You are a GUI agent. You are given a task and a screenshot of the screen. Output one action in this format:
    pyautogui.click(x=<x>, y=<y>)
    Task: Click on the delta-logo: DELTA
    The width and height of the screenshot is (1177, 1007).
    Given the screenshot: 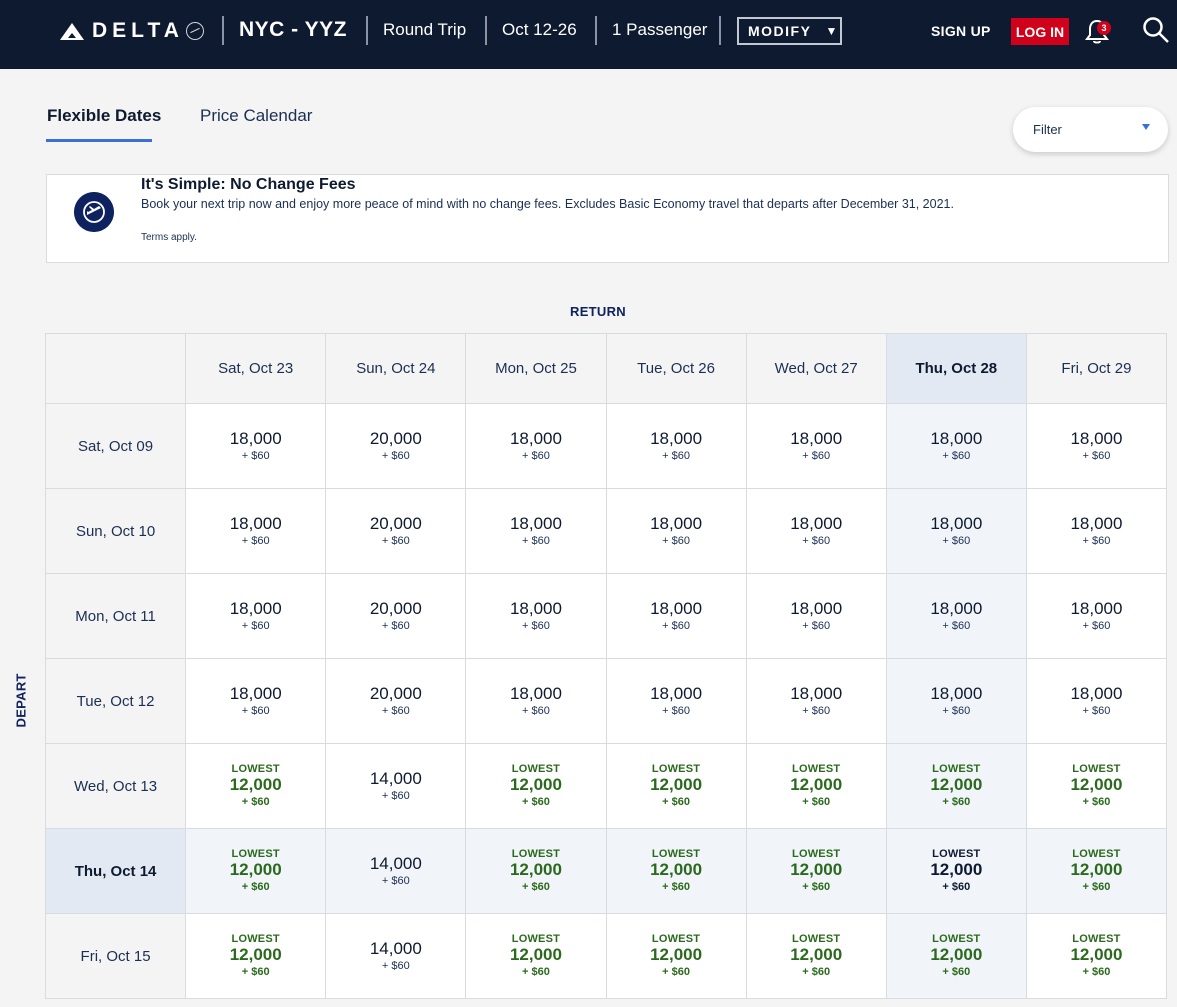 What is the action you would take?
    pyautogui.click(x=132, y=31)
    